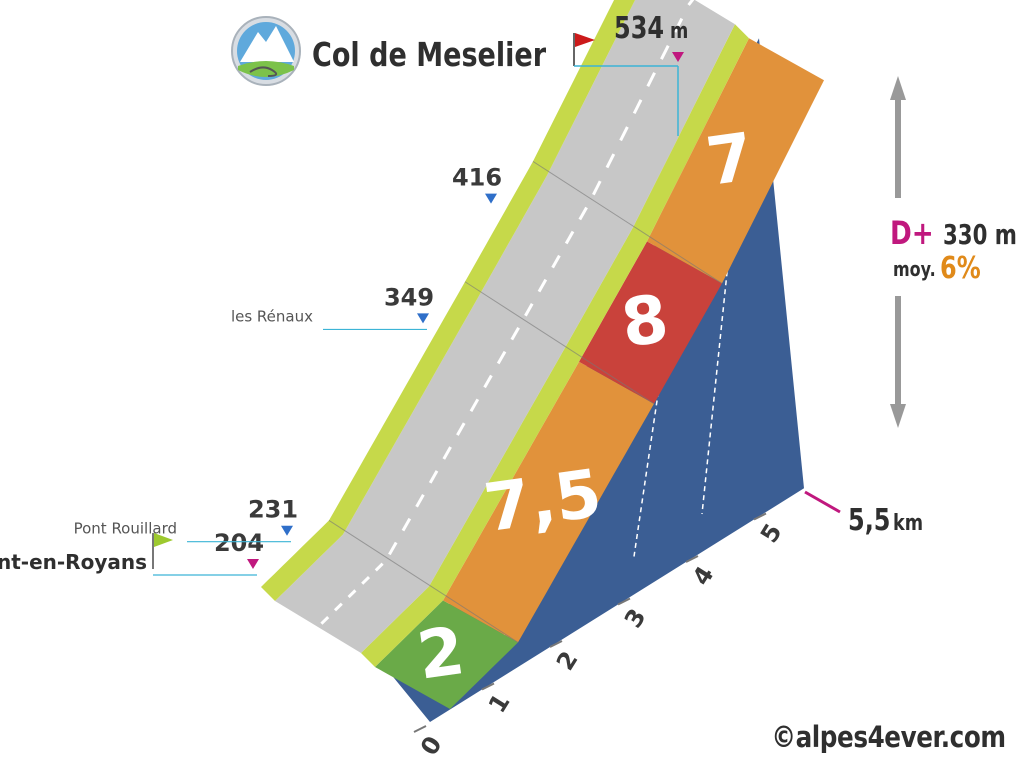 This screenshot has height=768, width=1024. I want to click on gradient-label: 8, so click(645, 321).